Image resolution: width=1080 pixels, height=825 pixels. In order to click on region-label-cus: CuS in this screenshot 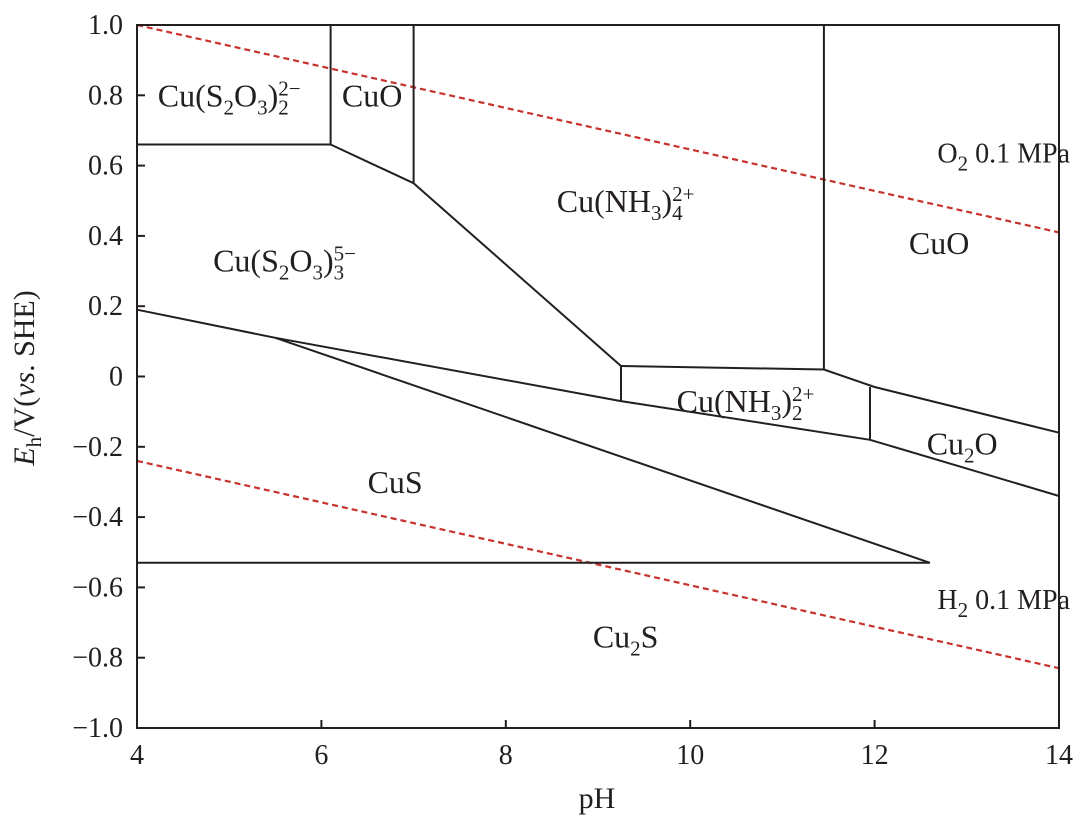, I will do `click(395, 482)`.